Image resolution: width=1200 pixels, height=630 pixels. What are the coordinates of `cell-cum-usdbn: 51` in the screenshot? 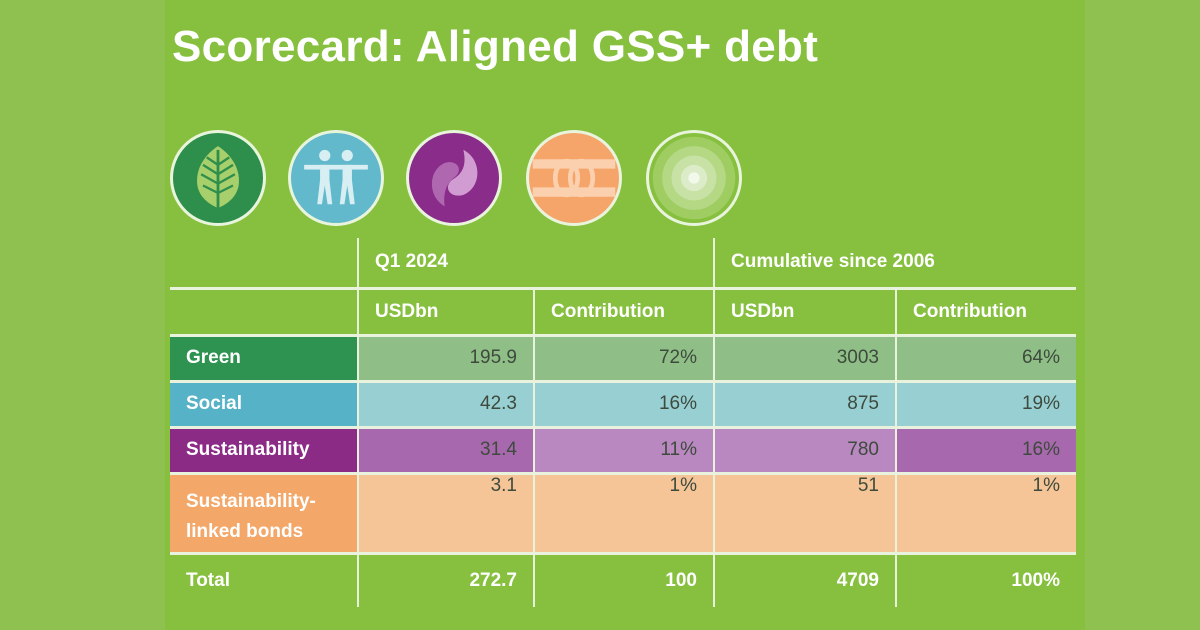 It's located at (804, 514).